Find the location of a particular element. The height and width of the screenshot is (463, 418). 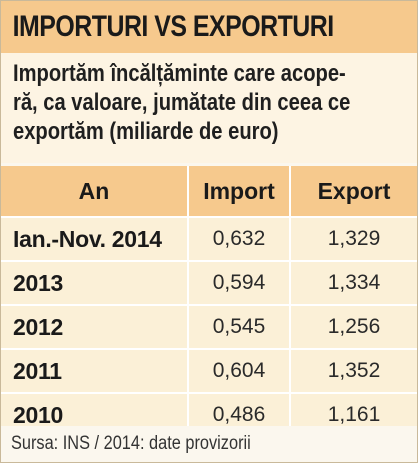

table-row: Ian.-Nov. 2014 0,632 1,329 is located at coordinates (209, 239).